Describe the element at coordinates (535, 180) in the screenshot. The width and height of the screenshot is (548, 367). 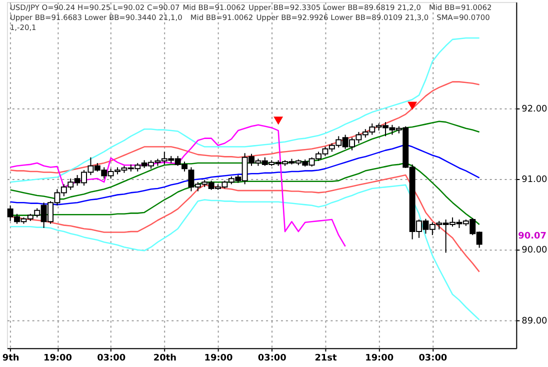
I see `y-tick-label: 91.00` at that location.